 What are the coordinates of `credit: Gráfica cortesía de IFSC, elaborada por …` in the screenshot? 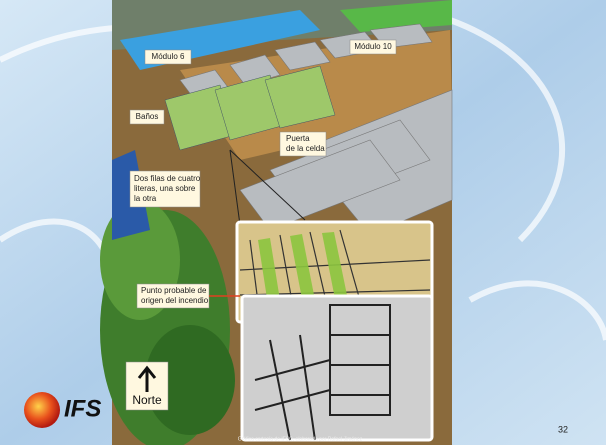 It's located at (300, 439).